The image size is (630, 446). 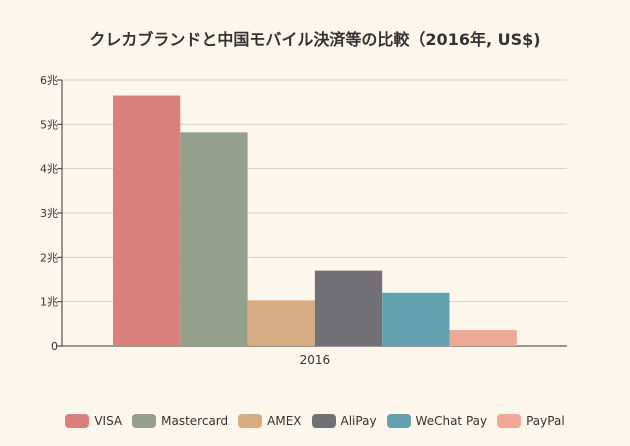 What do you see at coordinates (147, 221) in the screenshot?
I see `bar-visa` at bounding box center [147, 221].